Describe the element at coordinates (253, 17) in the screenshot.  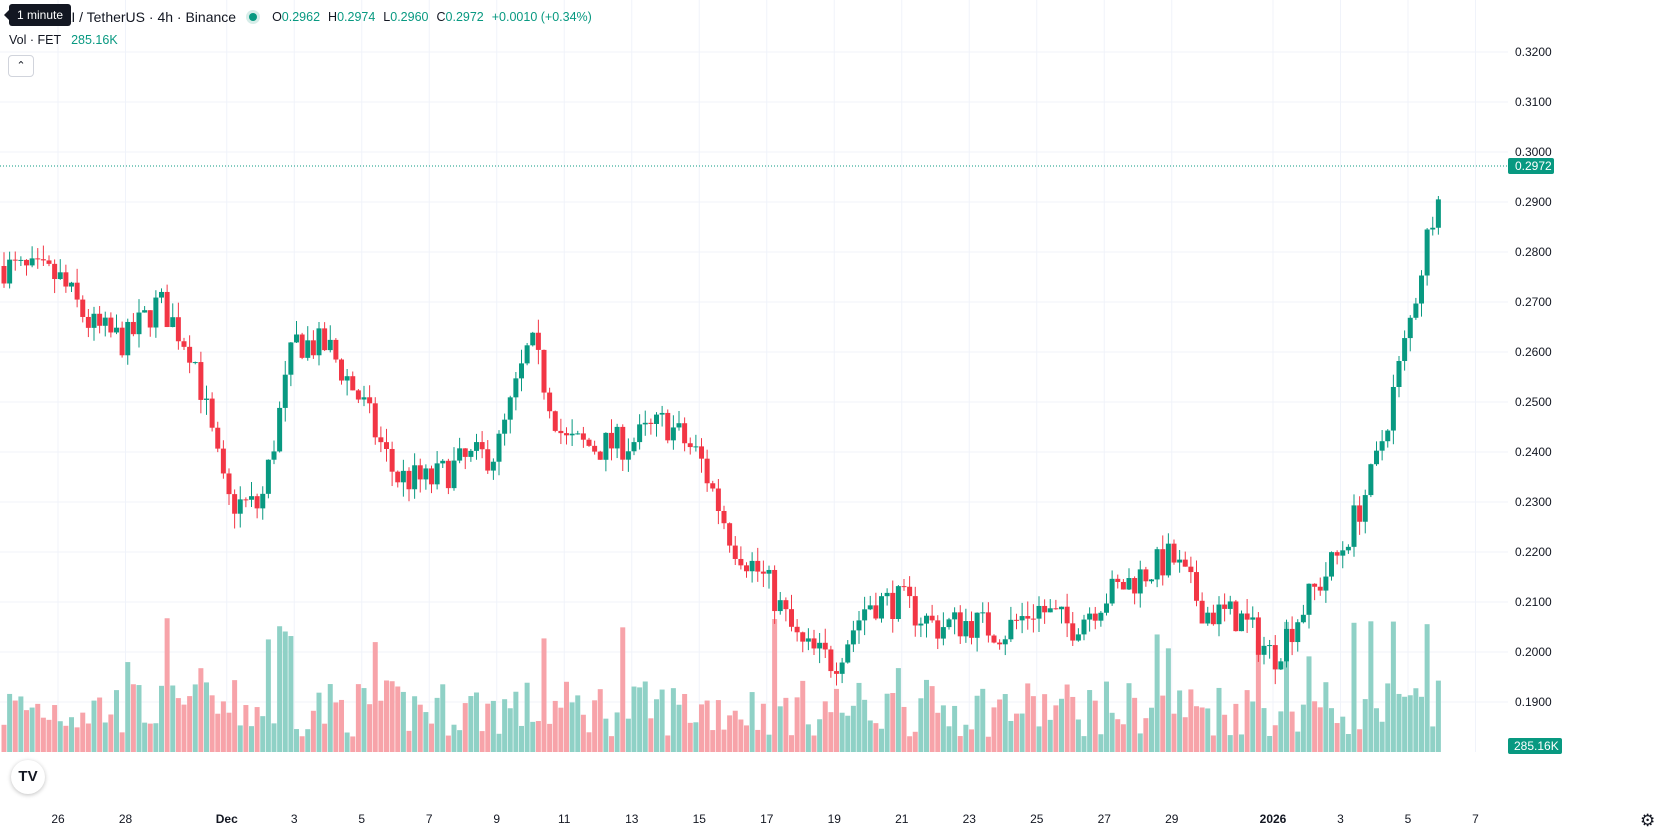
I see `market-status-icon` at that location.